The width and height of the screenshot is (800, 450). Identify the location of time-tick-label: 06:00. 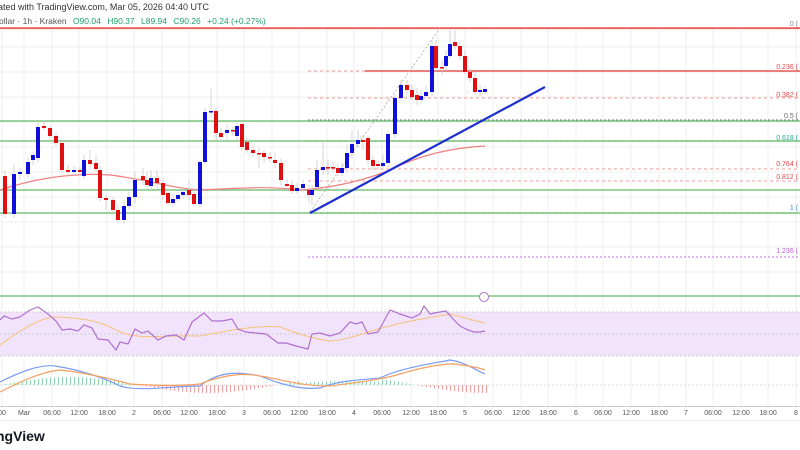
(713, 413).